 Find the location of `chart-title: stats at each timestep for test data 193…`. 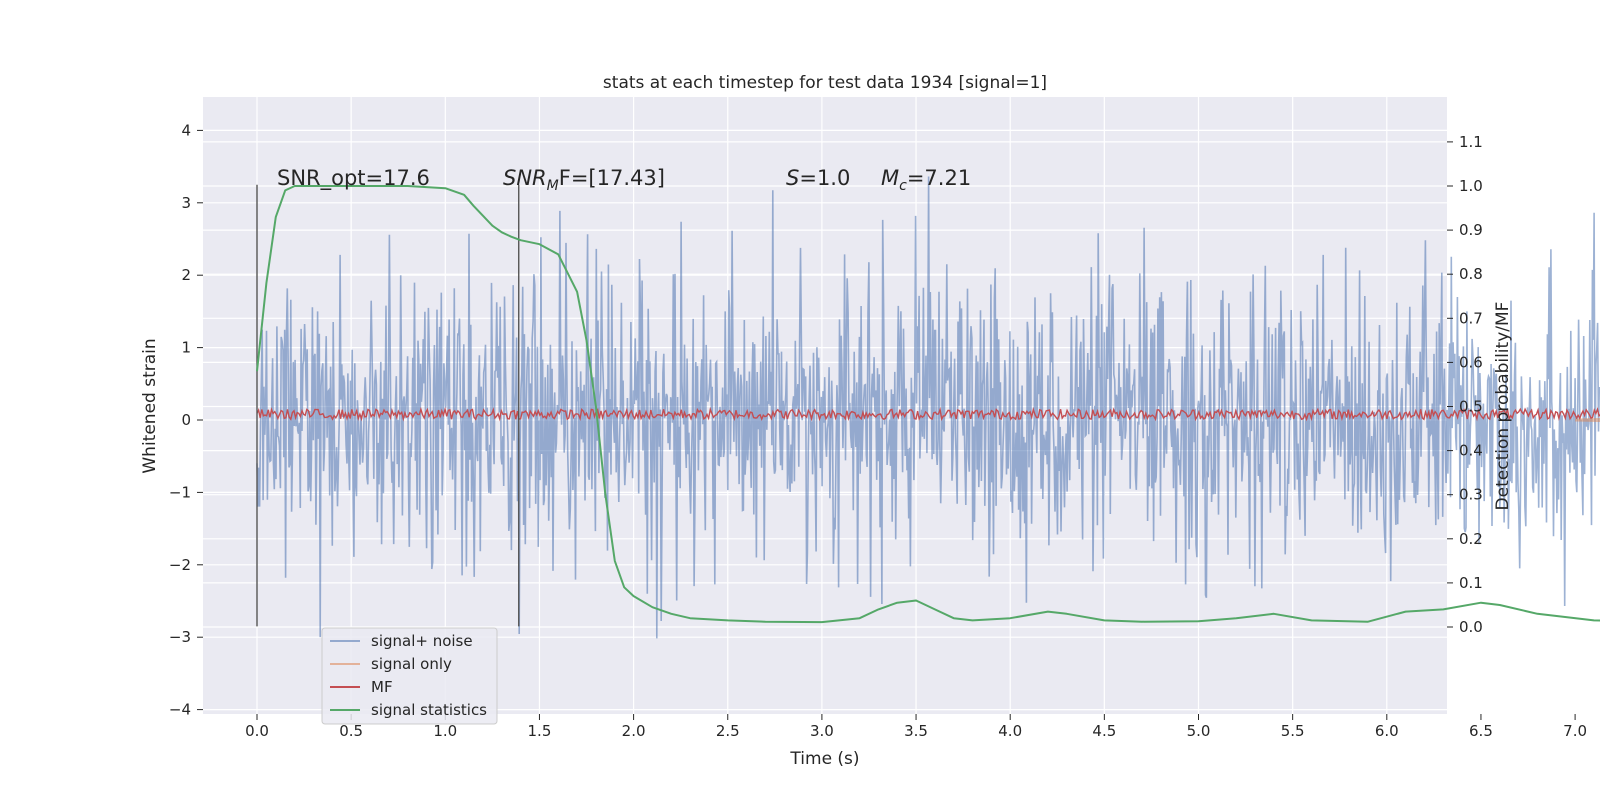

chart-title: stats at each timestep for test data 193… is located at coordinates (825, 83).